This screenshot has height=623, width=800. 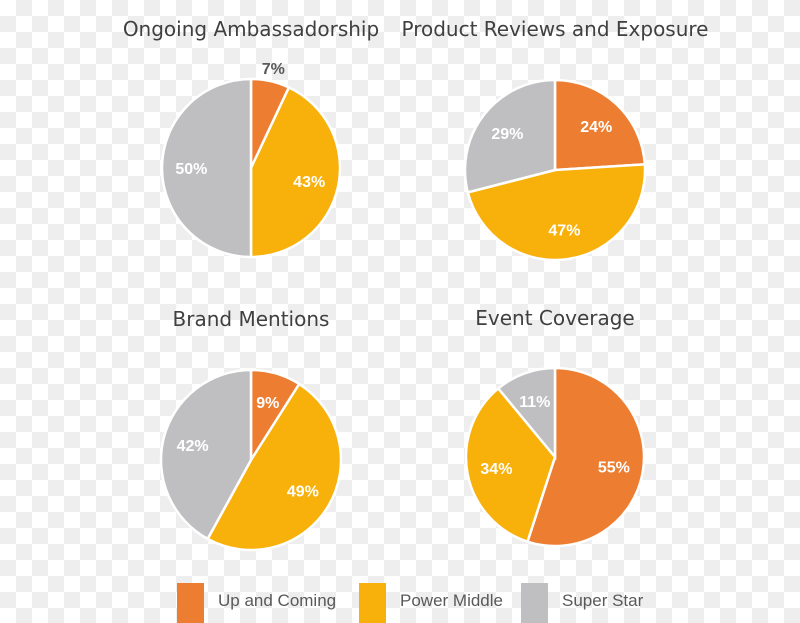 I want to click on legend-item-up-and-coming: Up and Coming, so click(x=256, y=603).